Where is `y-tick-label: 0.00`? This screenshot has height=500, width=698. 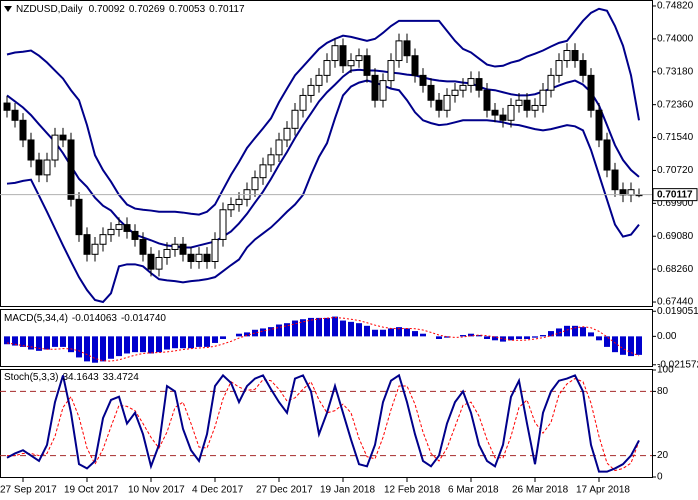
y-tick-label: 0.00 is located at coordinates (667, 336).